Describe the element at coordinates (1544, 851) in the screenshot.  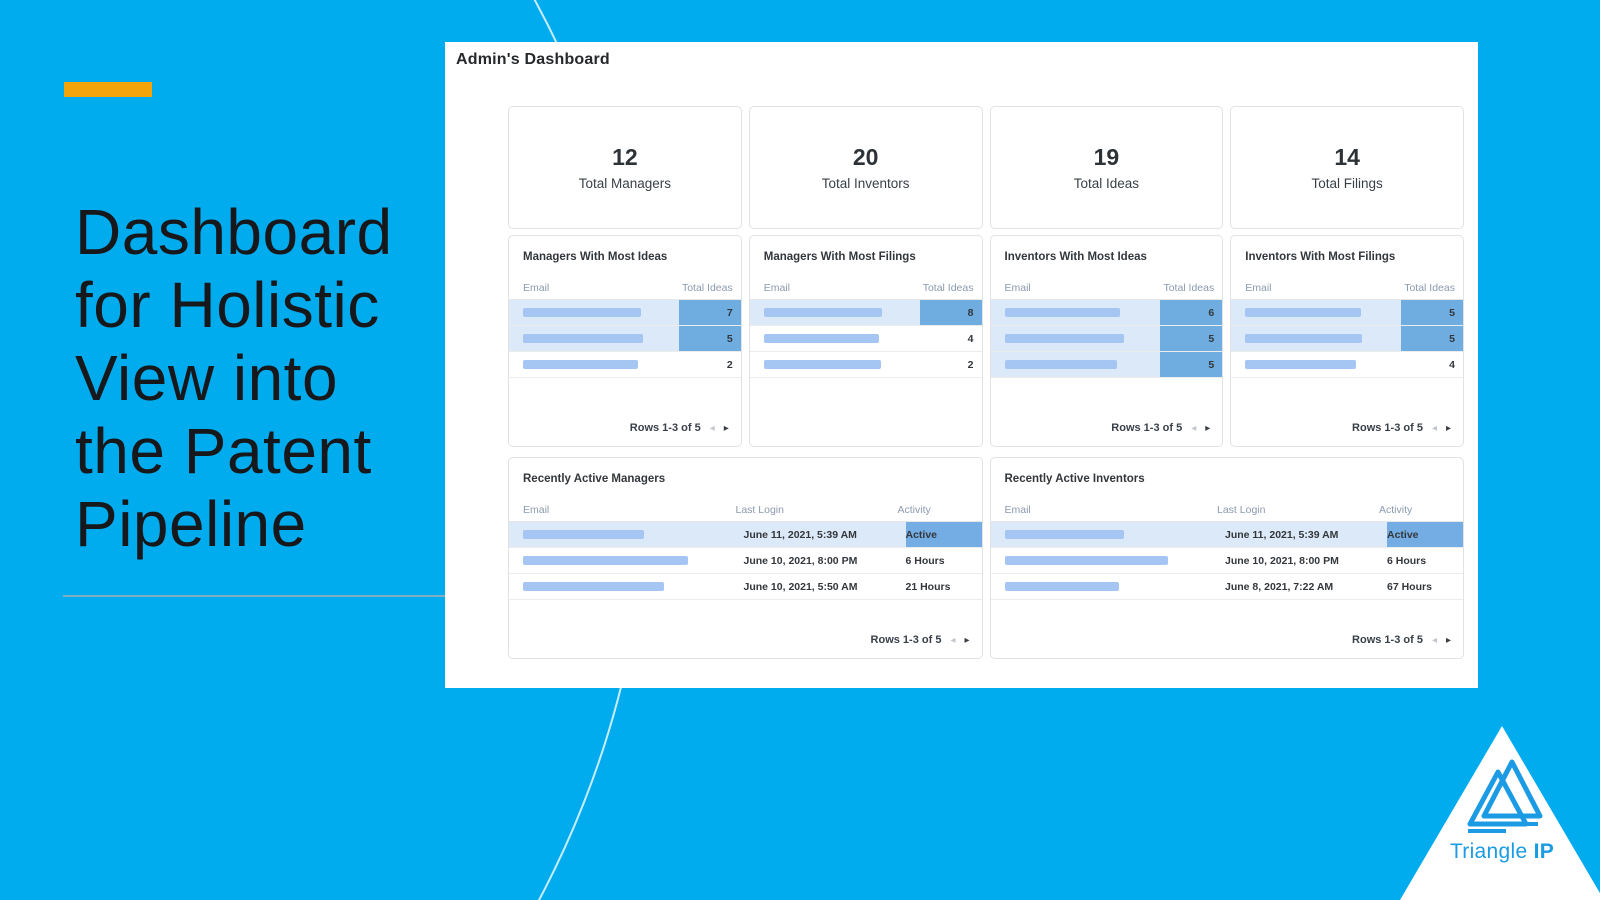
I see `brand-name-bold: IP` at that location.